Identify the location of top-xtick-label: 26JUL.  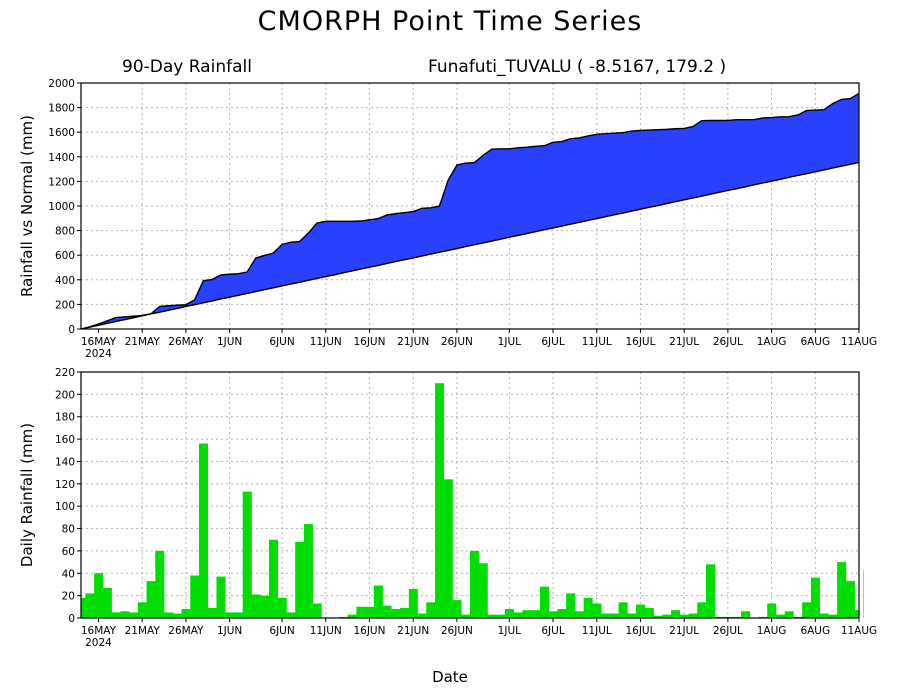
(728, 342).